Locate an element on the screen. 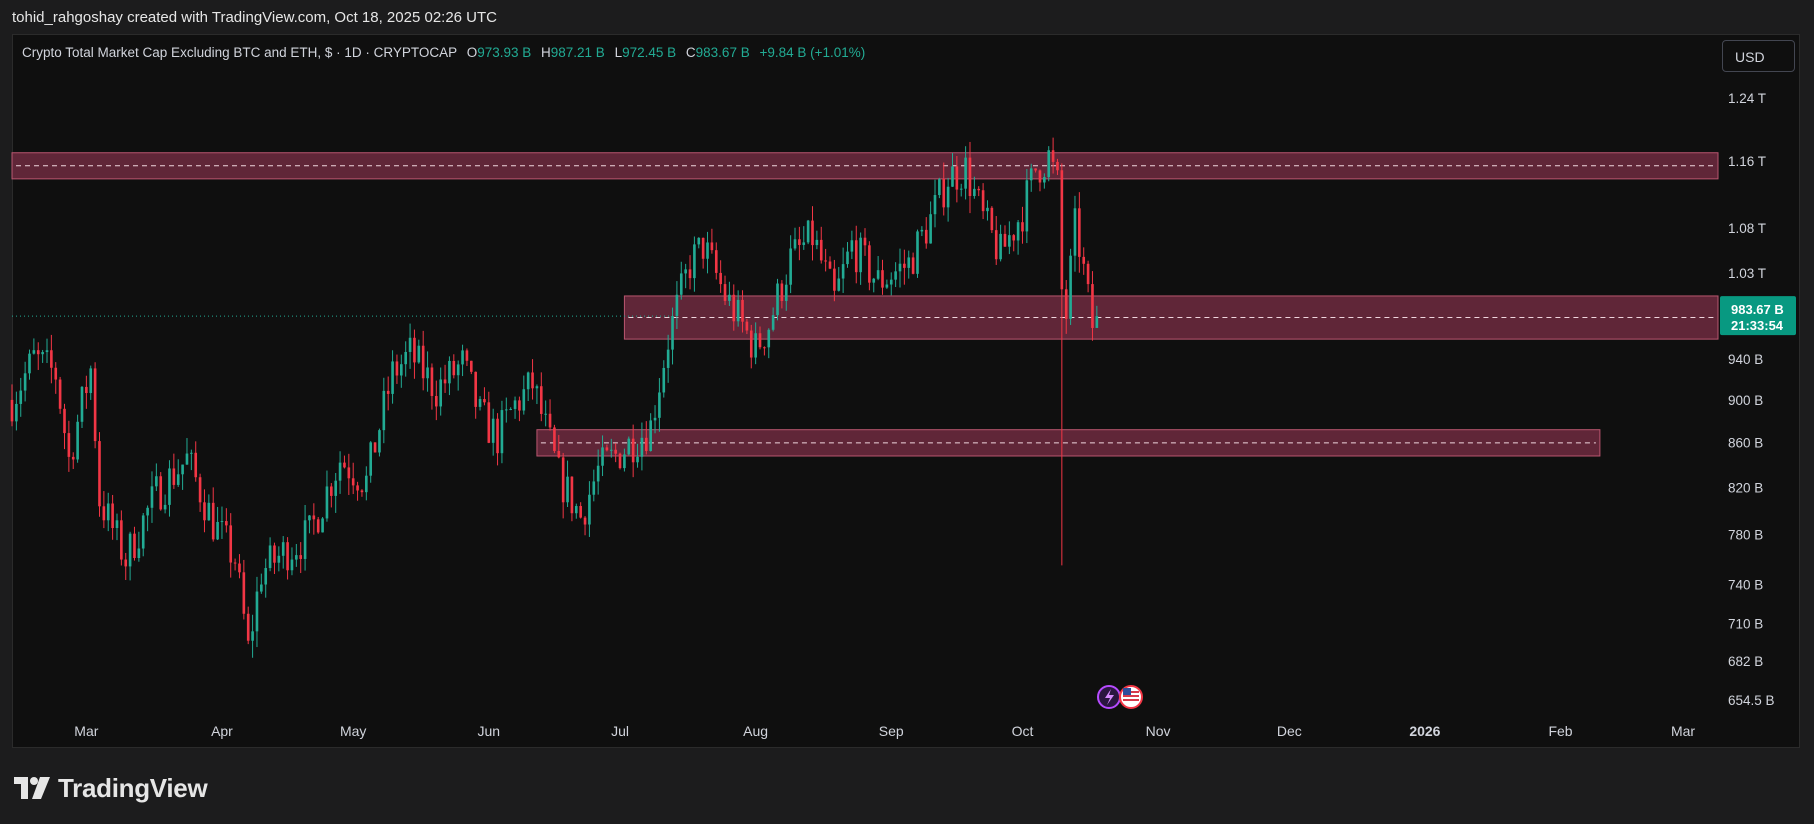  price-tick-label: 820 B is located at coordinates (1745, 488).